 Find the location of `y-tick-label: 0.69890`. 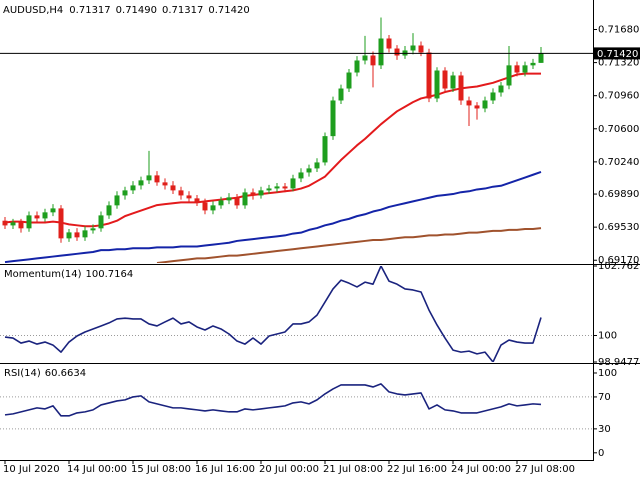

y-tick-label: 0.69890 is located at coordinates (618, 194).